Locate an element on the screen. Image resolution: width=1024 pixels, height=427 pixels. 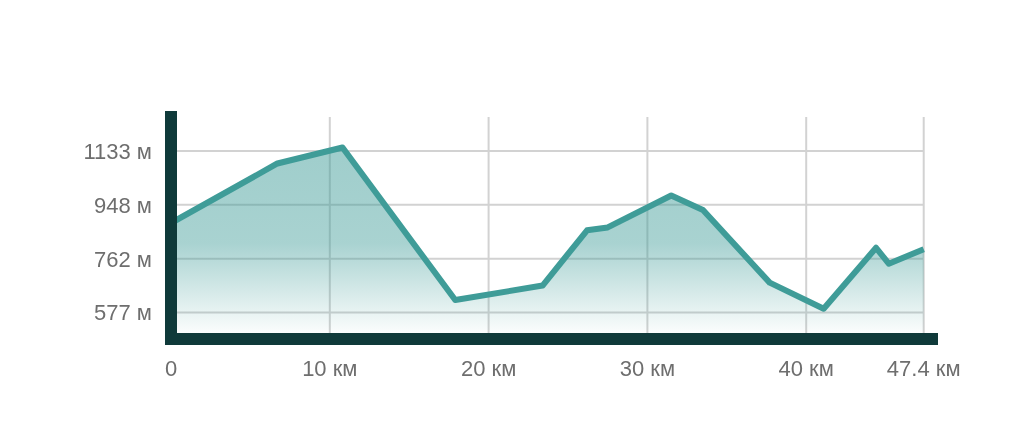
y-tick-label: 1133 м is located at coordinates (117, 151).